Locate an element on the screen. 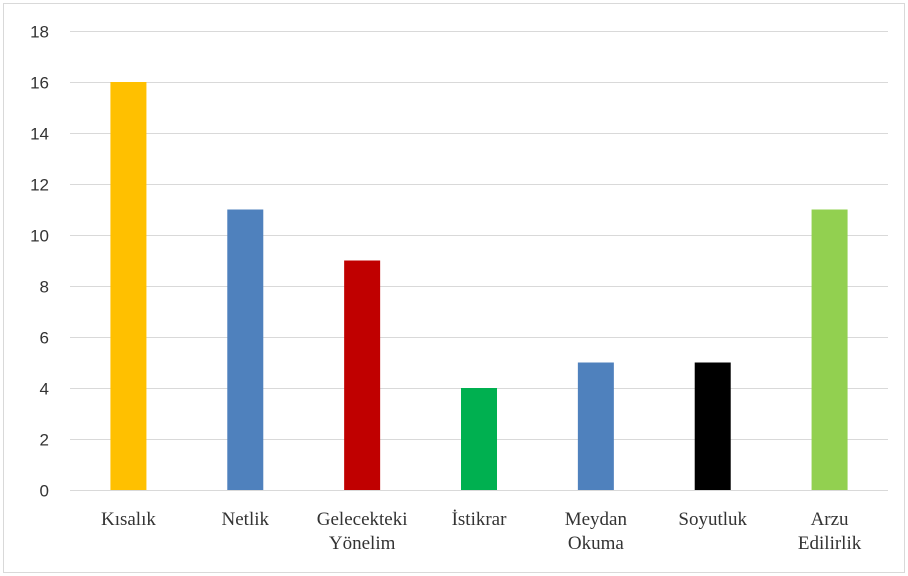 This screenshot has width=908, height=576. y-axis-ticks: 0 2 4 6 8 10 12 14 16 18 is located at coordinates (39, 262).